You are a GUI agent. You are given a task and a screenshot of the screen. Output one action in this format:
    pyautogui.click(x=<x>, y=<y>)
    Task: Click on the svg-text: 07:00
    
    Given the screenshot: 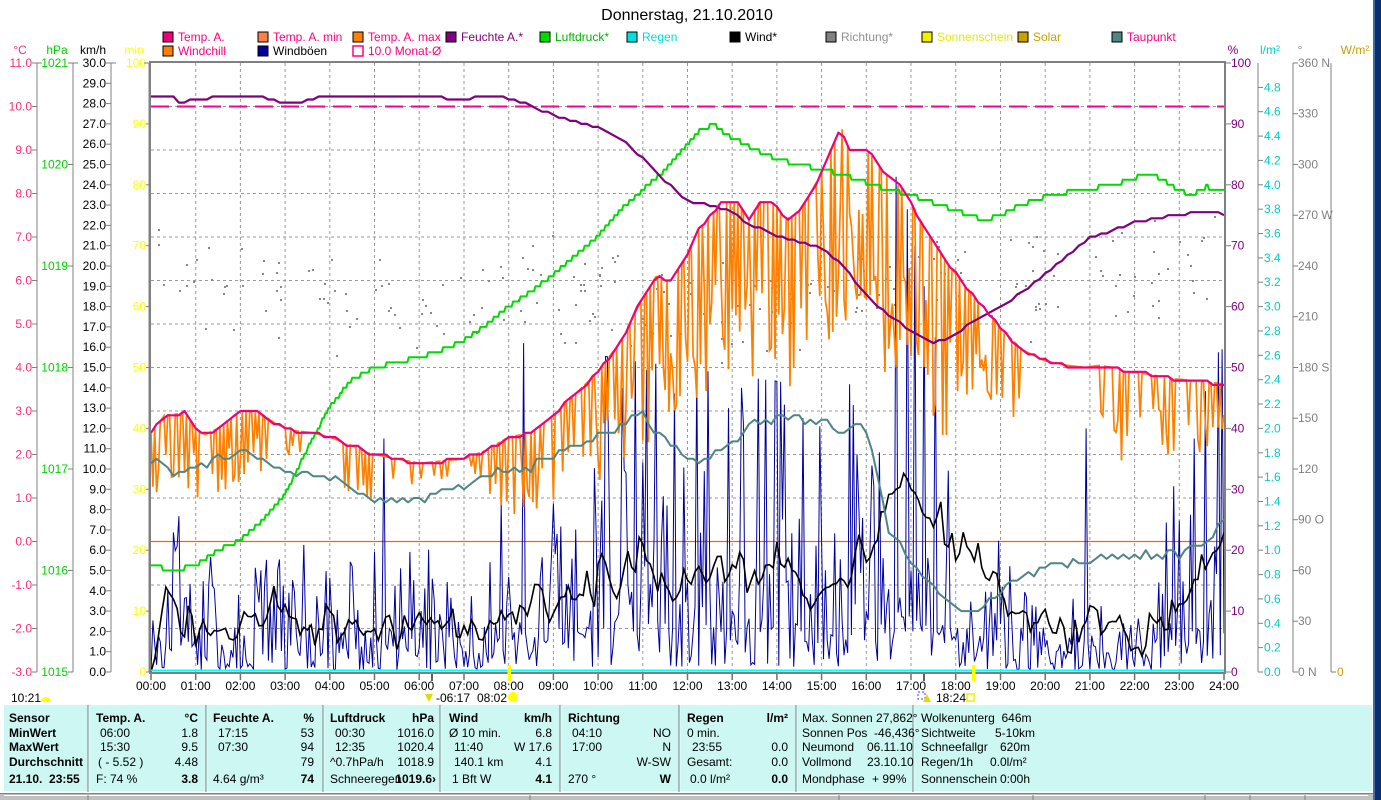 What is the action you would take?
    pyautogui.click(x=464, y=686)
    